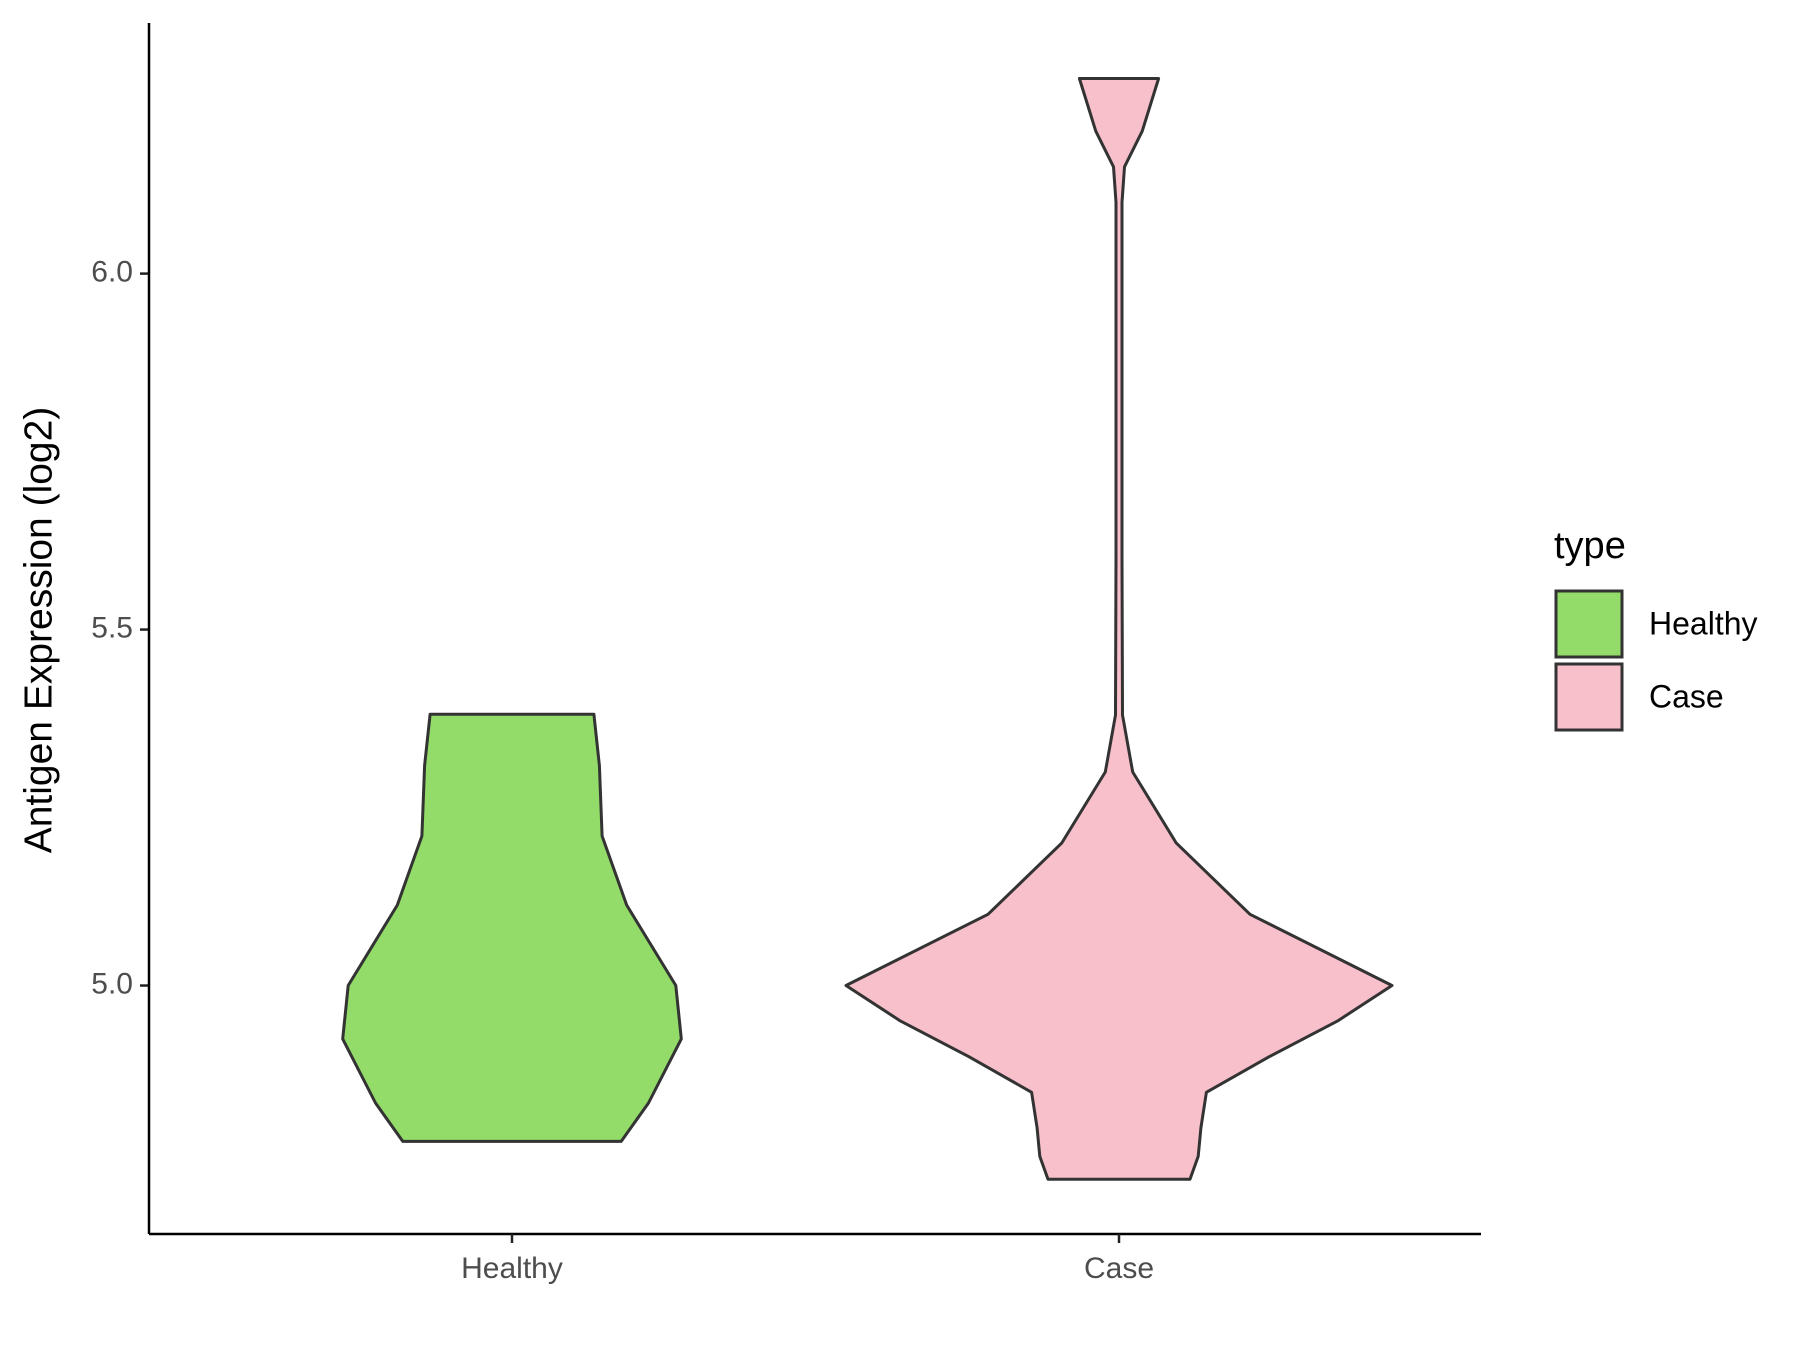 The width and height of the screenshot is (1800, 1350). I want to click on y-tick-label: 5.5, so click(112, 627).